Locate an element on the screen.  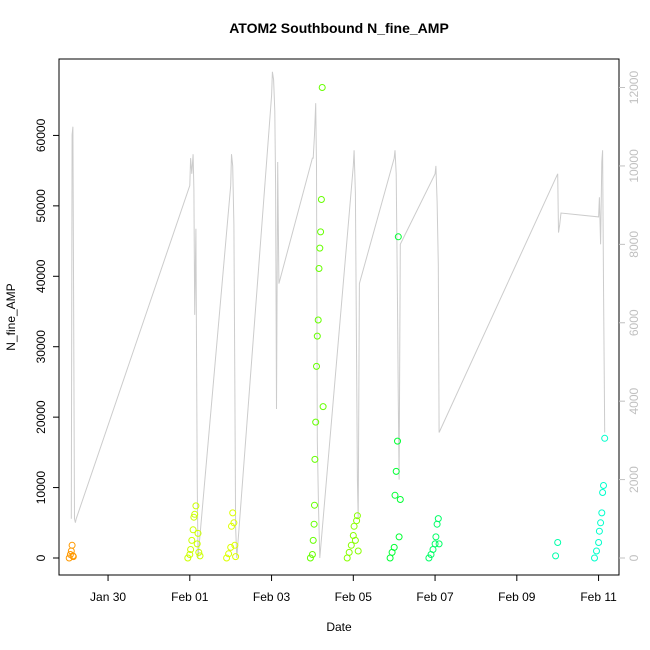
y2-tick-label: 2000 is located at coordinates (634, 479).